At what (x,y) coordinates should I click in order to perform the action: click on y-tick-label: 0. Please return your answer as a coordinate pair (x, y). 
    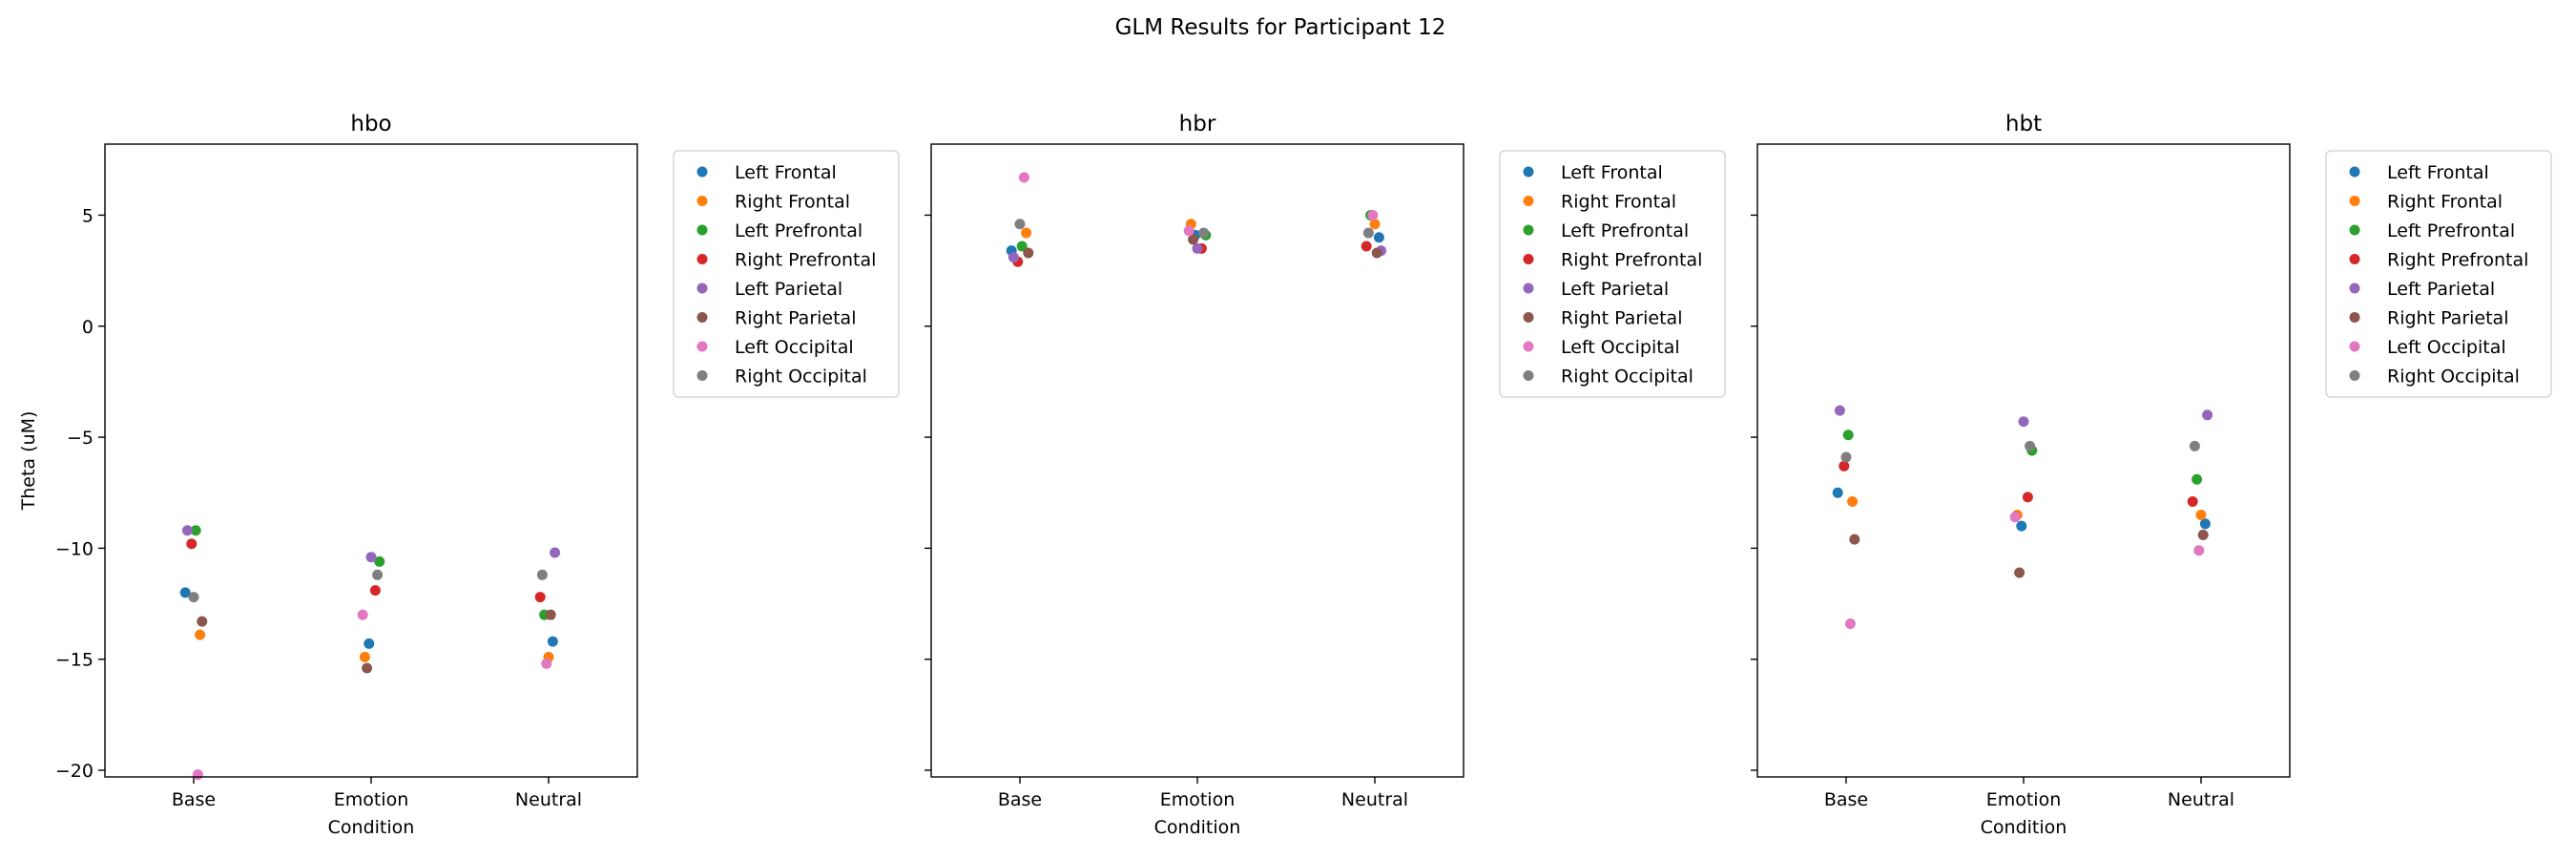
    Looking at the image, I should click on (87, 327).